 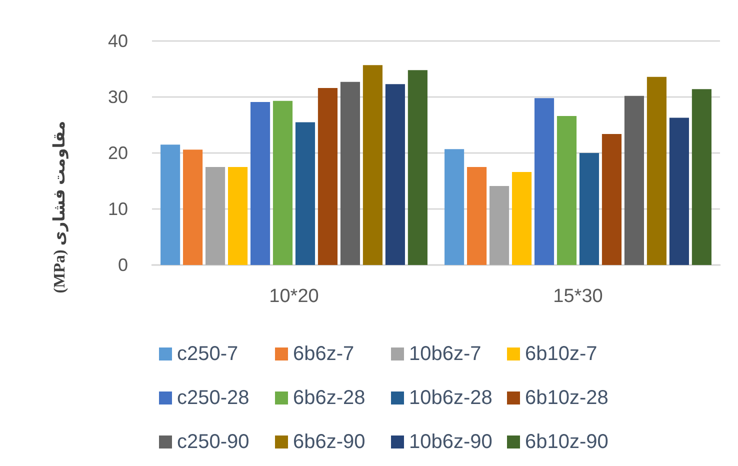 I want to click on legend-label: 6b6z-28, so click(x=329, y=398).